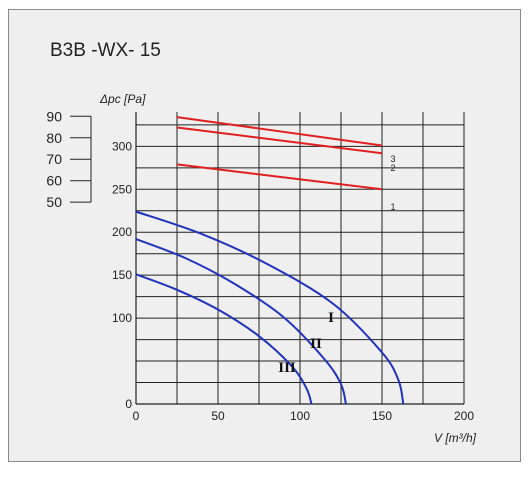 The image size is (531, 485). Describe the element at coordinates (316, 344) in the screenshot. I see `series-label-ii: II` at that location.